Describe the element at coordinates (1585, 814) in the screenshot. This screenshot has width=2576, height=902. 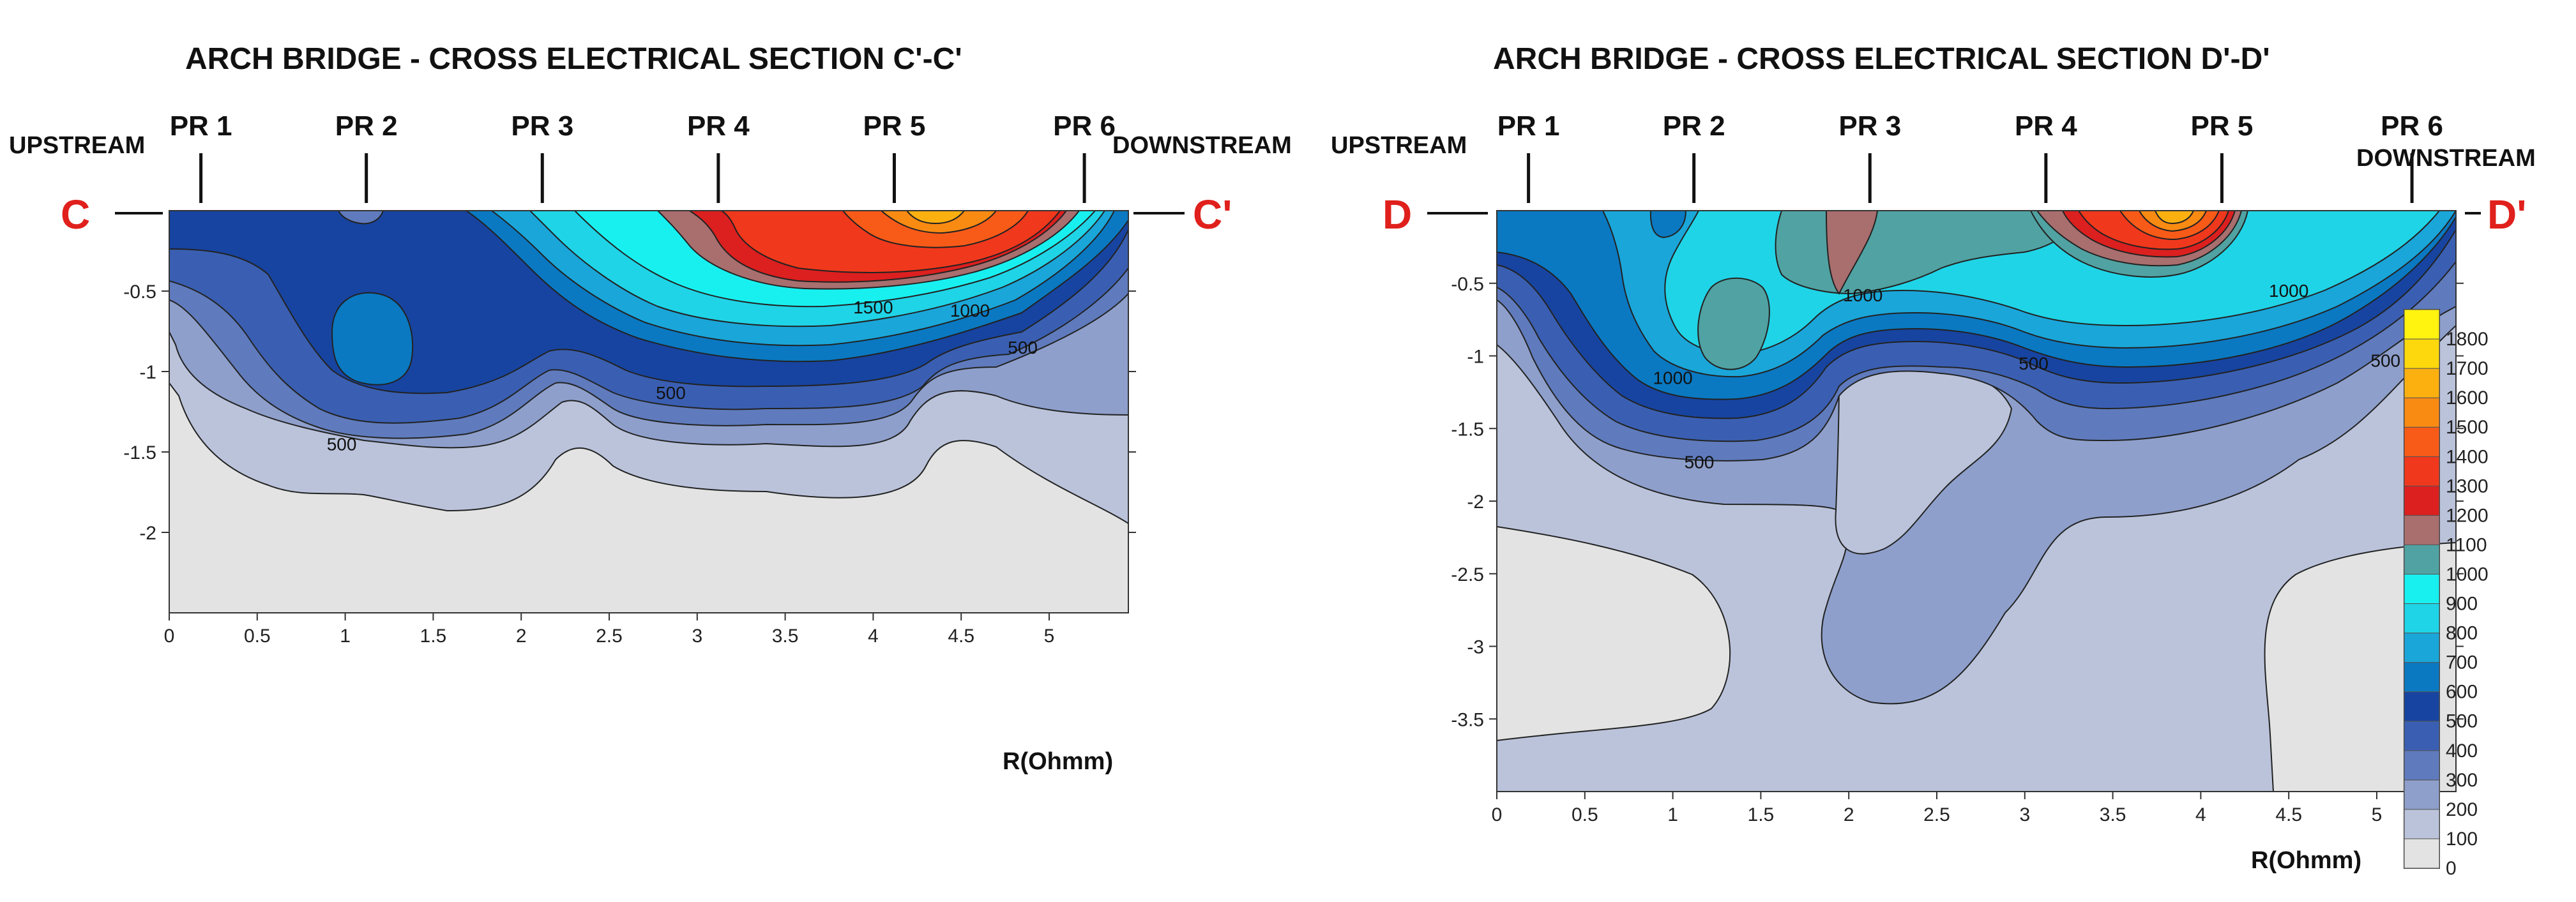
I see `section-d-x-tick-label: 0.5` at that location.